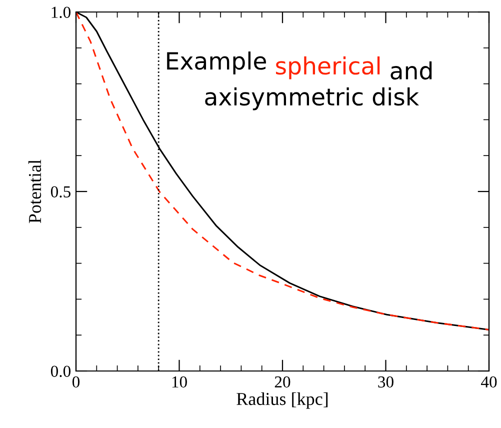 The image size is (501, 428). I want to click on annotation: spherical, so click(328, 68).